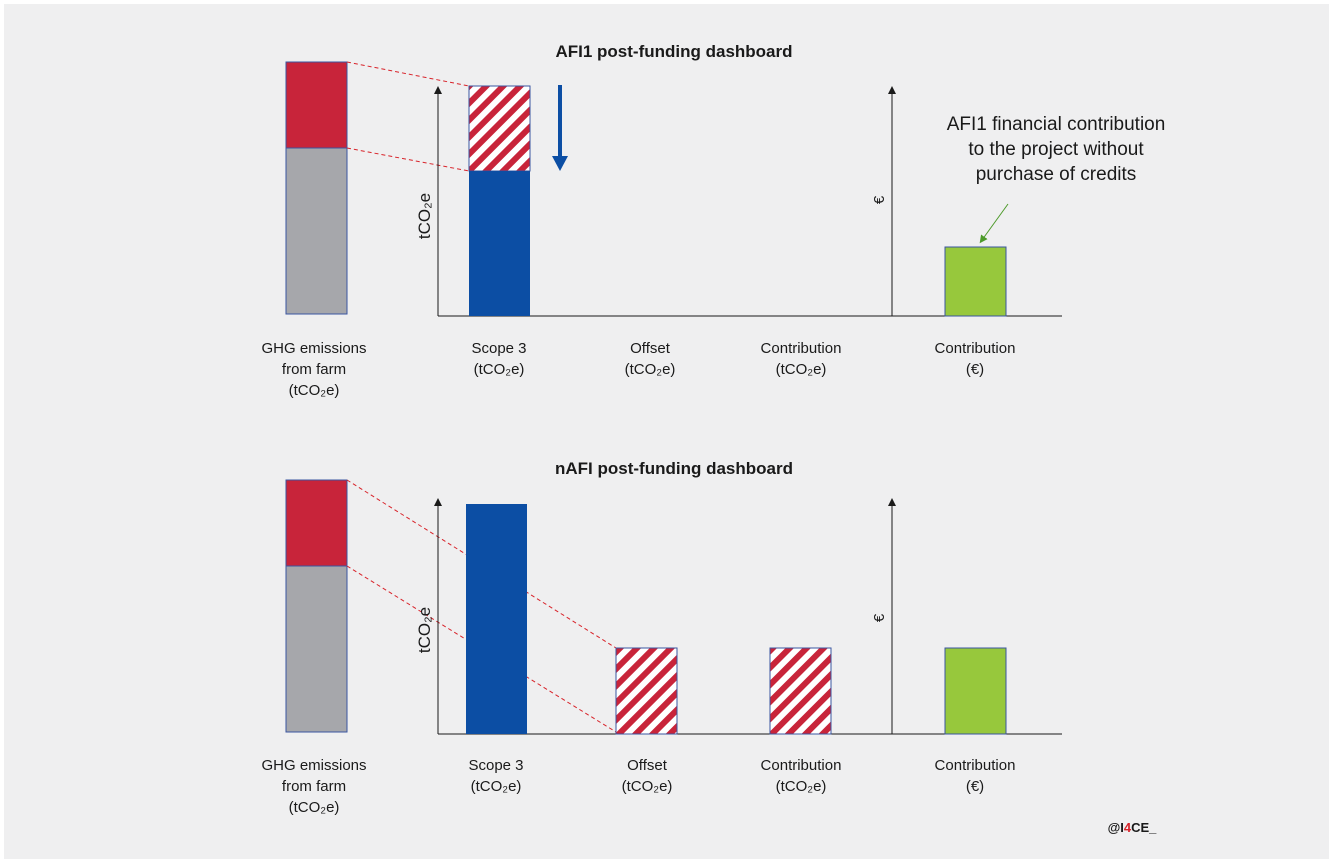  What do you see at coordinates (496, 786) in the screenshot?
I see `bottom-cat-scope3-2: (tCO₂e)` at bounding box center [496, 786].